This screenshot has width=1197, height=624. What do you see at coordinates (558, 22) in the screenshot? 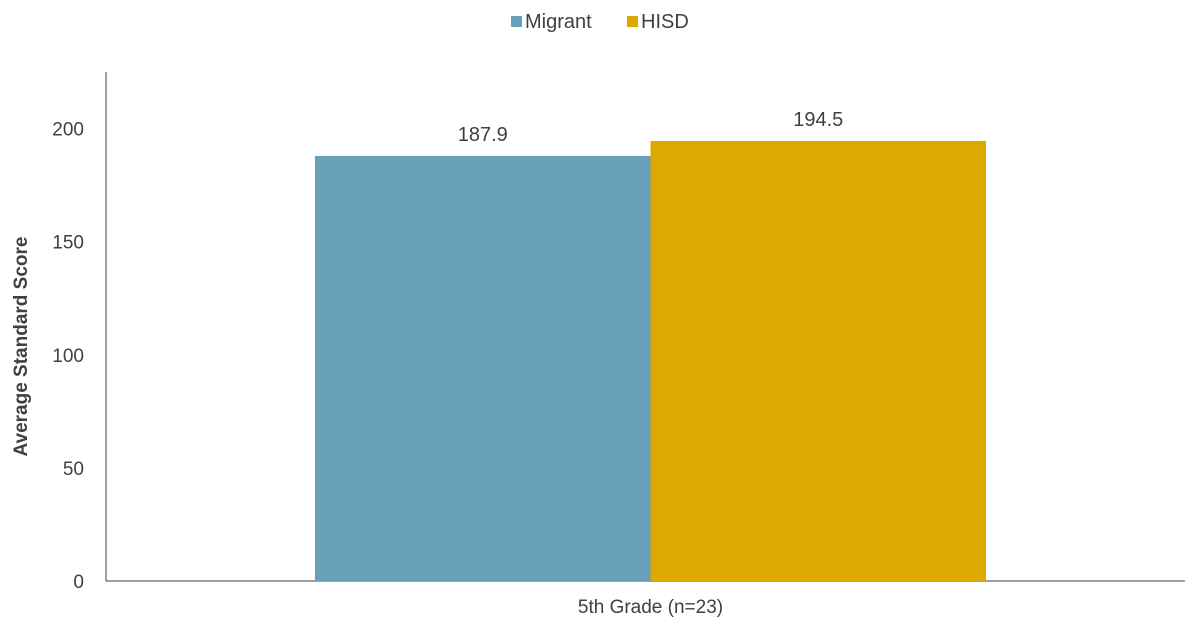
I see `legend-label-migrant: Migrant` at bounding box center [558, 22].